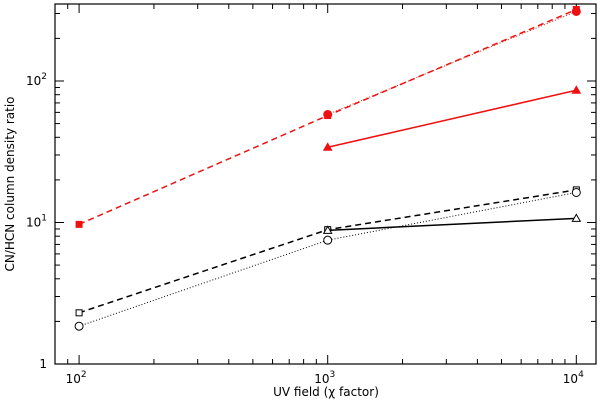 The height and width of the screenshot is (402, 600). Describe the element at coordinates (36, 221) in the screenshot. I see `y-tick-label: 10¹` at that location.